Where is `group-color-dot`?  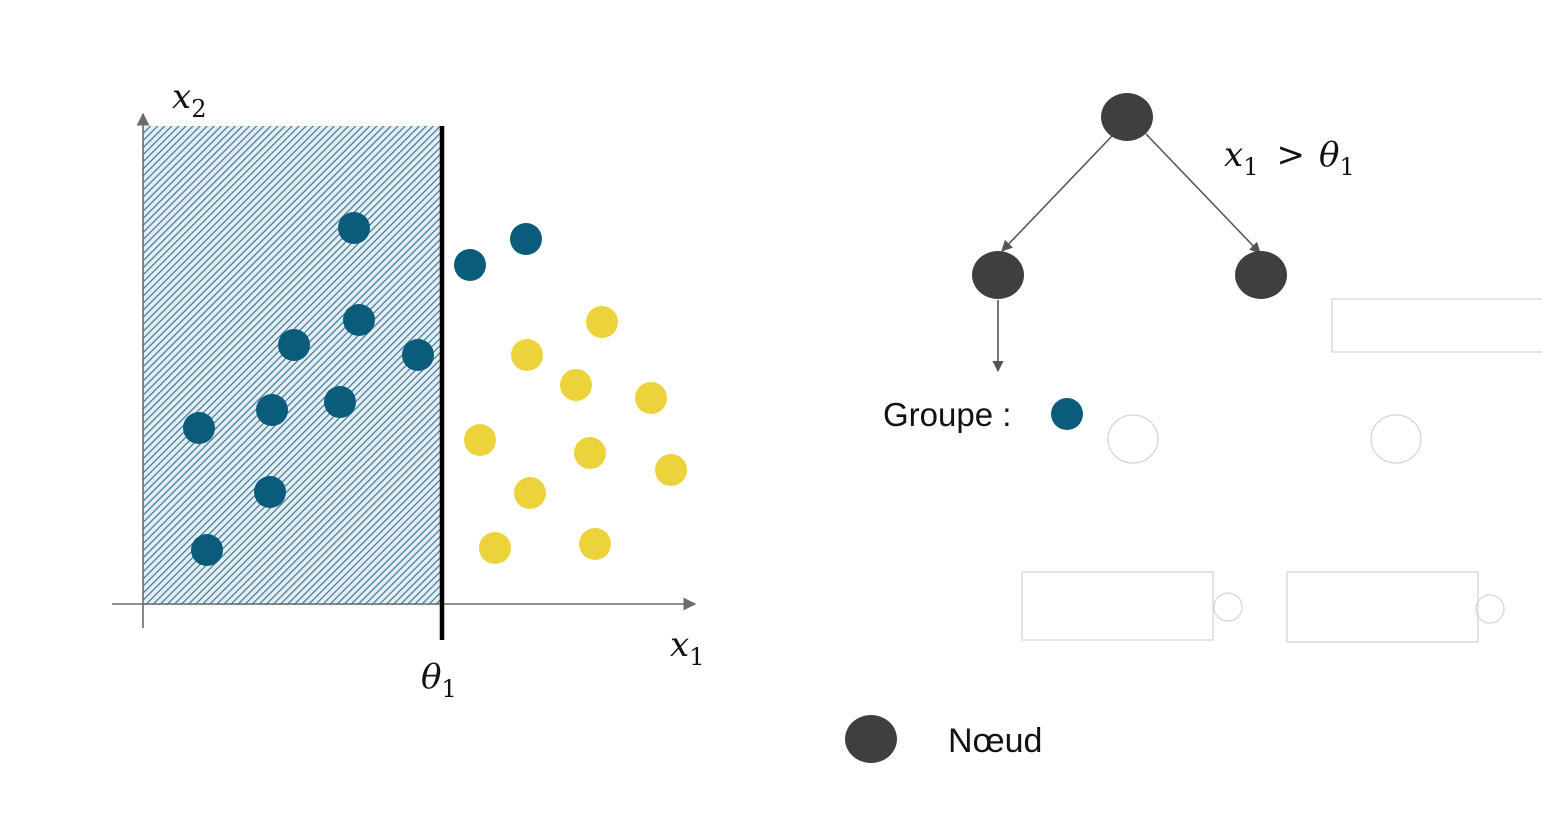
group-color-dot is located at coordinates (1067, 414).